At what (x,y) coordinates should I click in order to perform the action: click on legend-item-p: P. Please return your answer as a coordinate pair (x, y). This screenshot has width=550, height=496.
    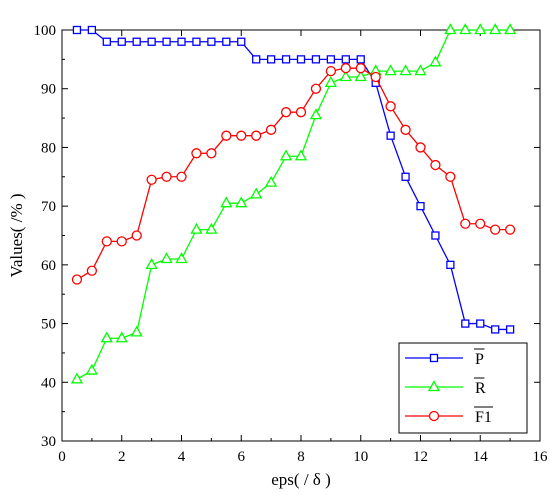
    Looking at the image, I should click on (445, 358).